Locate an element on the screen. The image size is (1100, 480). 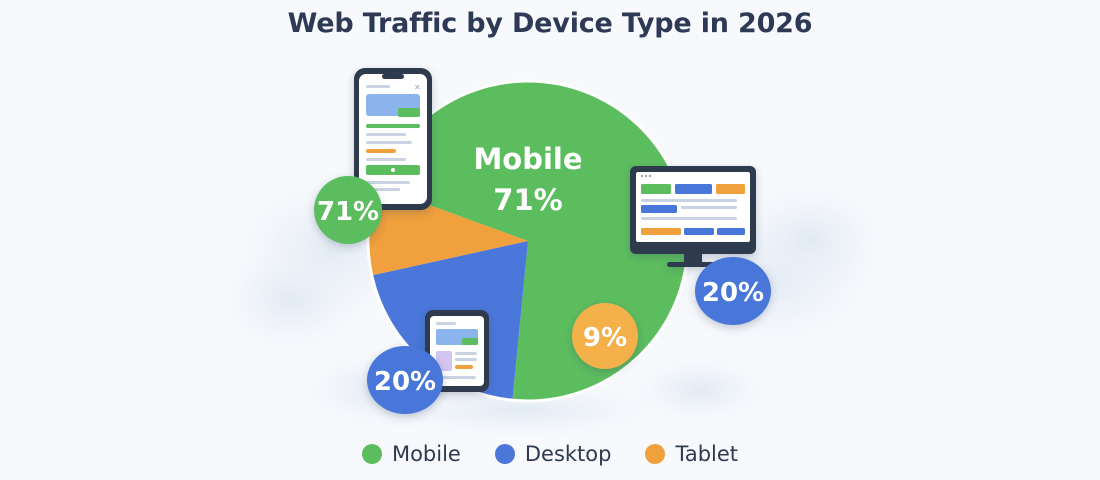
legend-label-tablet: Tablet is located at coordinates (707, 454).